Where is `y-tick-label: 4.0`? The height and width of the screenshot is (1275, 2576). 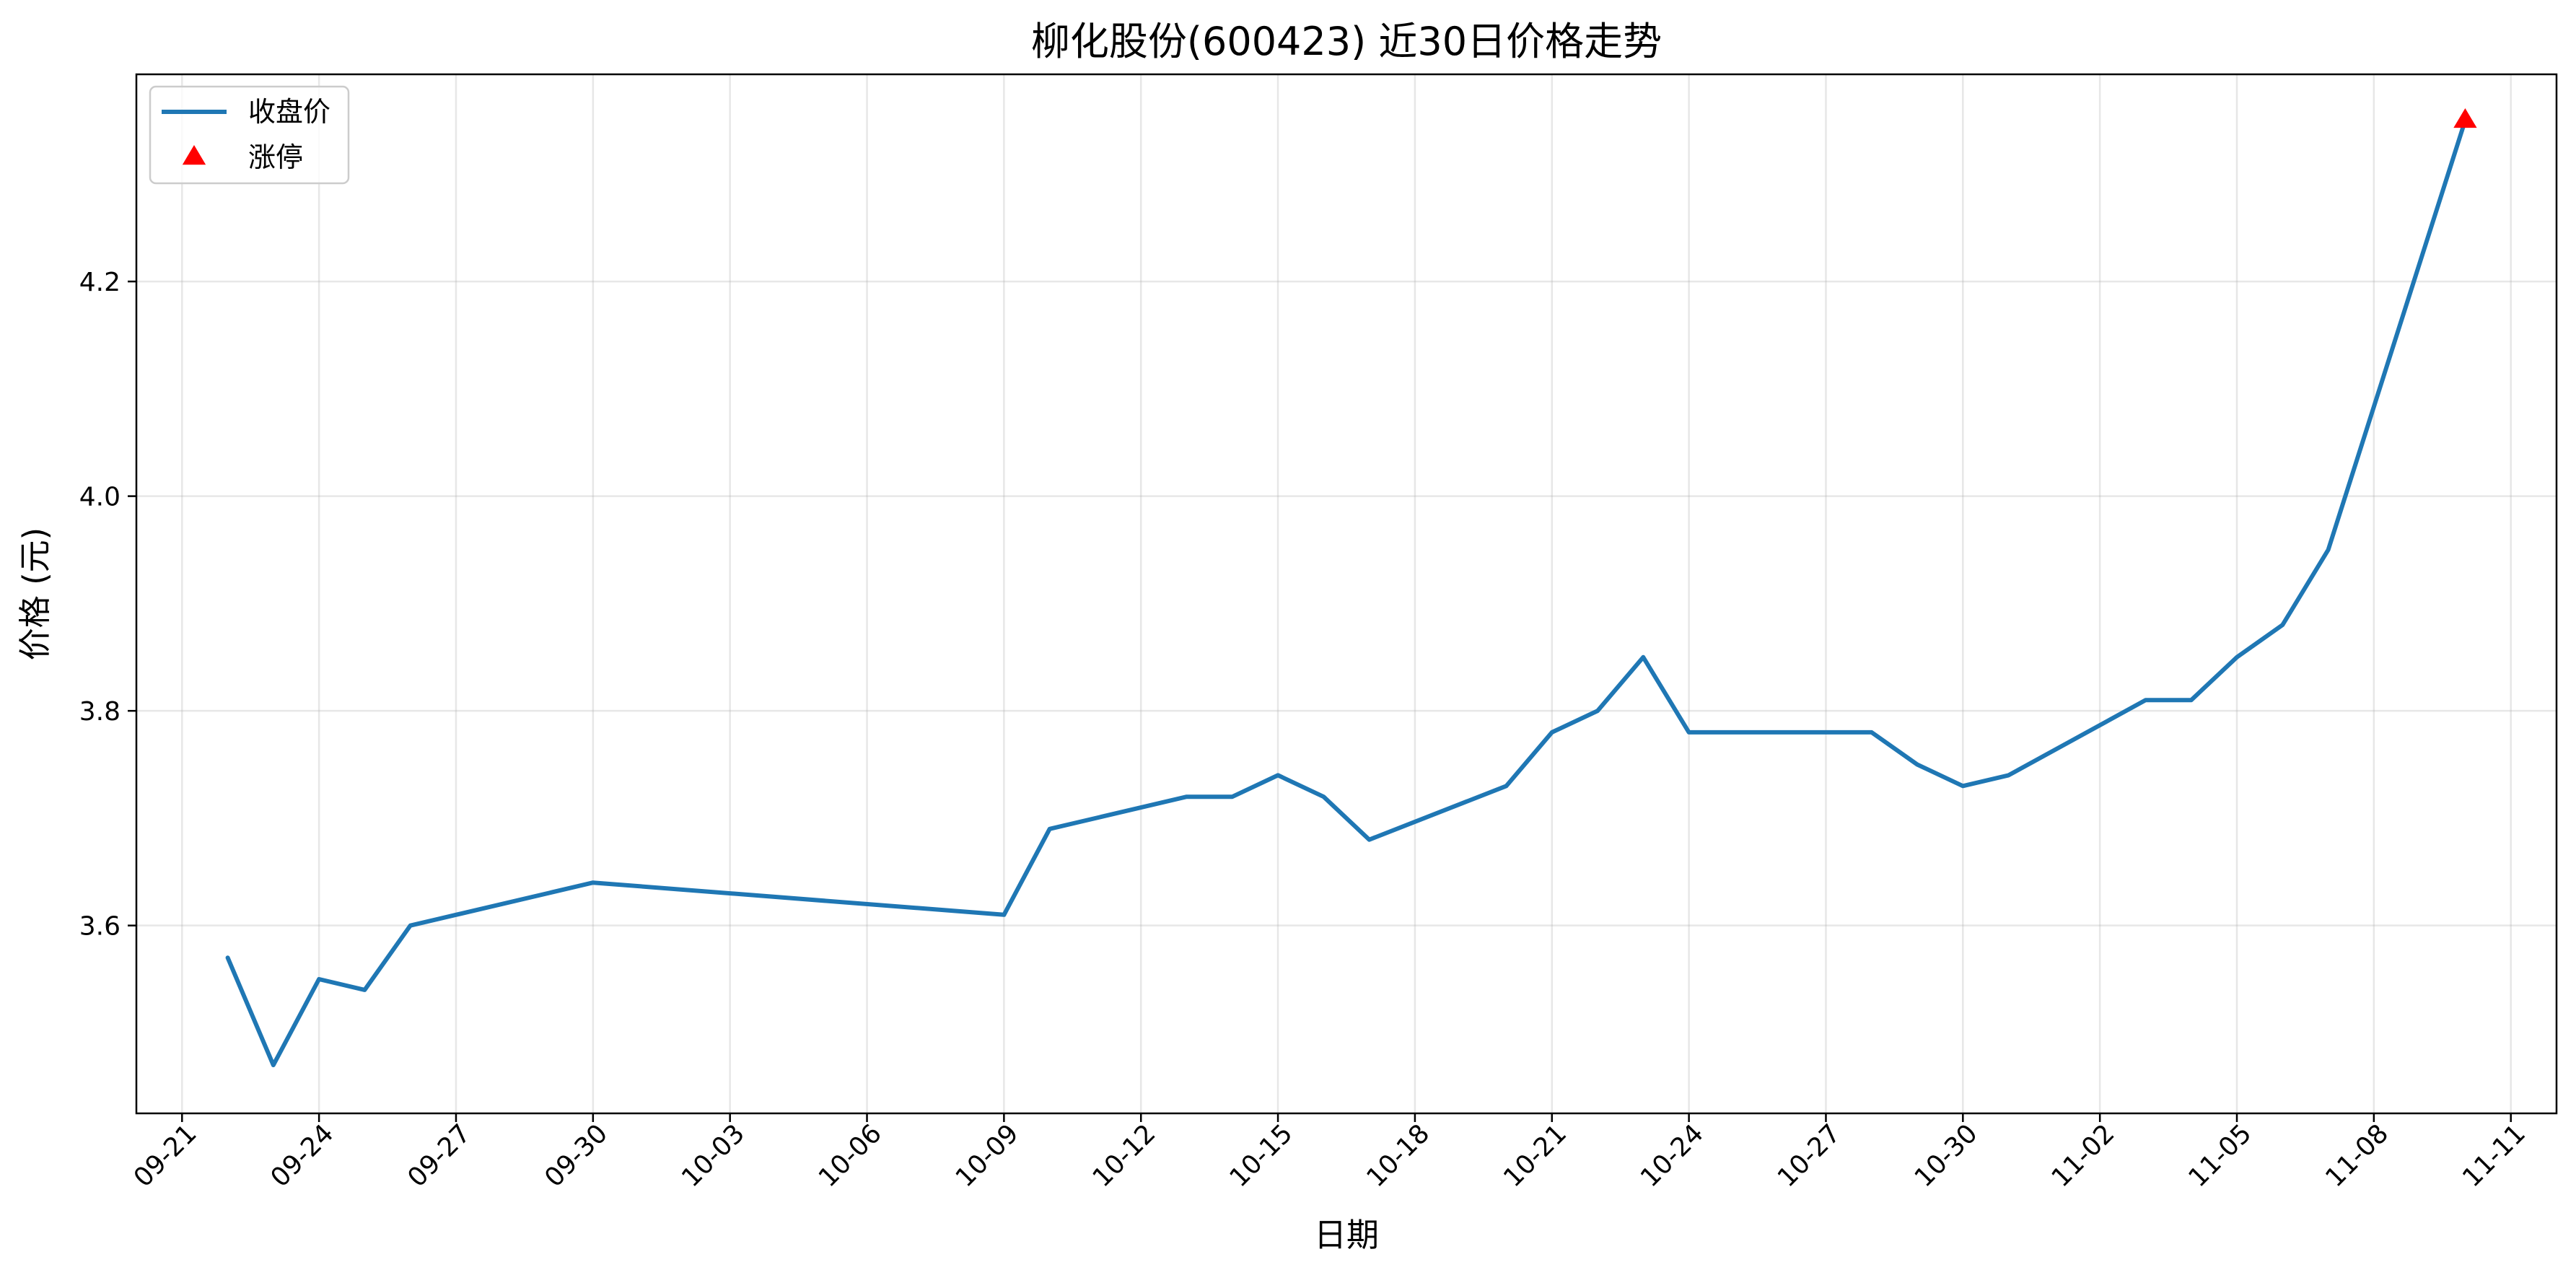 y-tick-label: 4.0 is located at coordinates (100, 498).